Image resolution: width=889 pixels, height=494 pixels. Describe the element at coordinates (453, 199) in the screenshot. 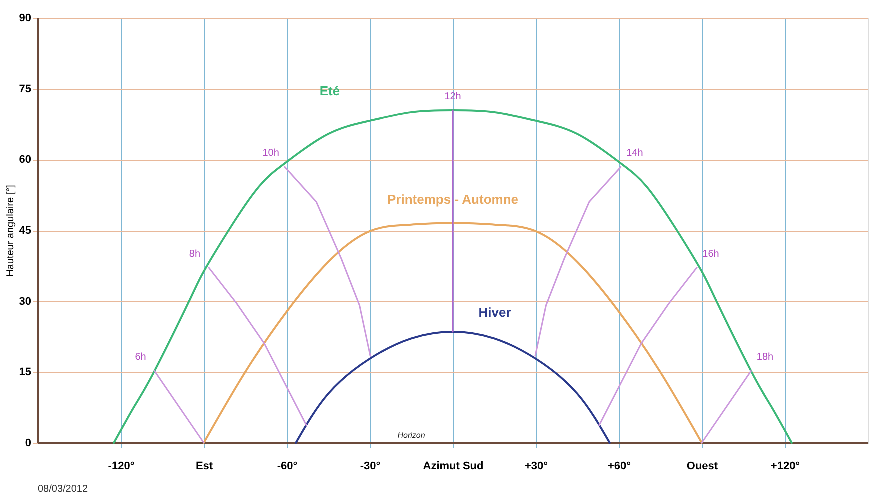

I see `series-label: Printemps - Automne` at that location.